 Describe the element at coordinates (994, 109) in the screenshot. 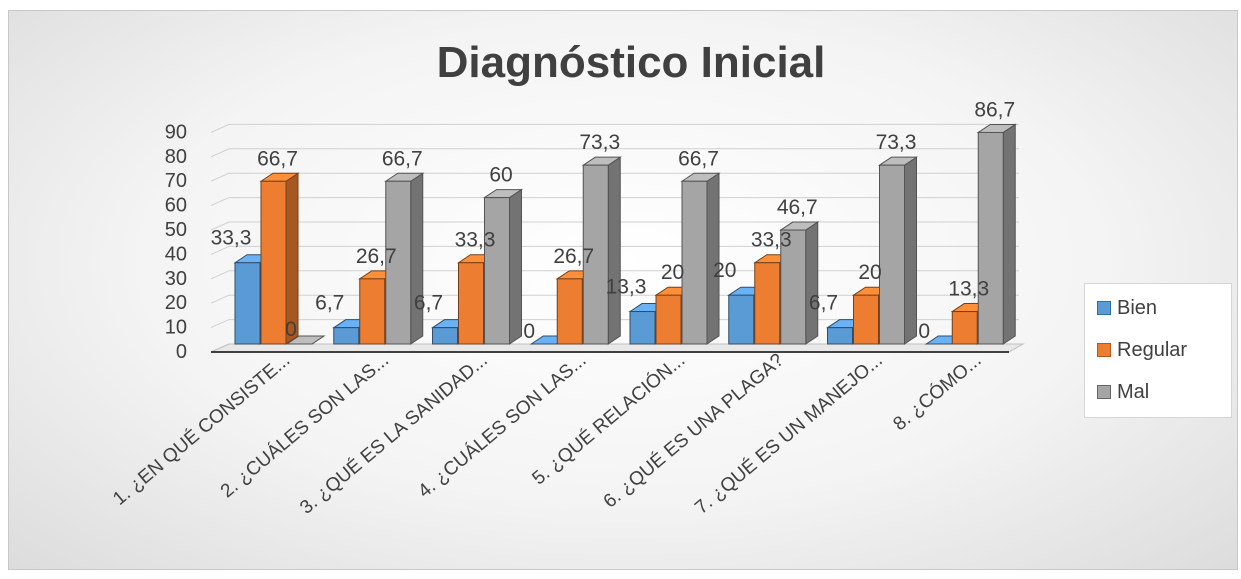

I see `data-label-mal-8: 86,7` at that location.